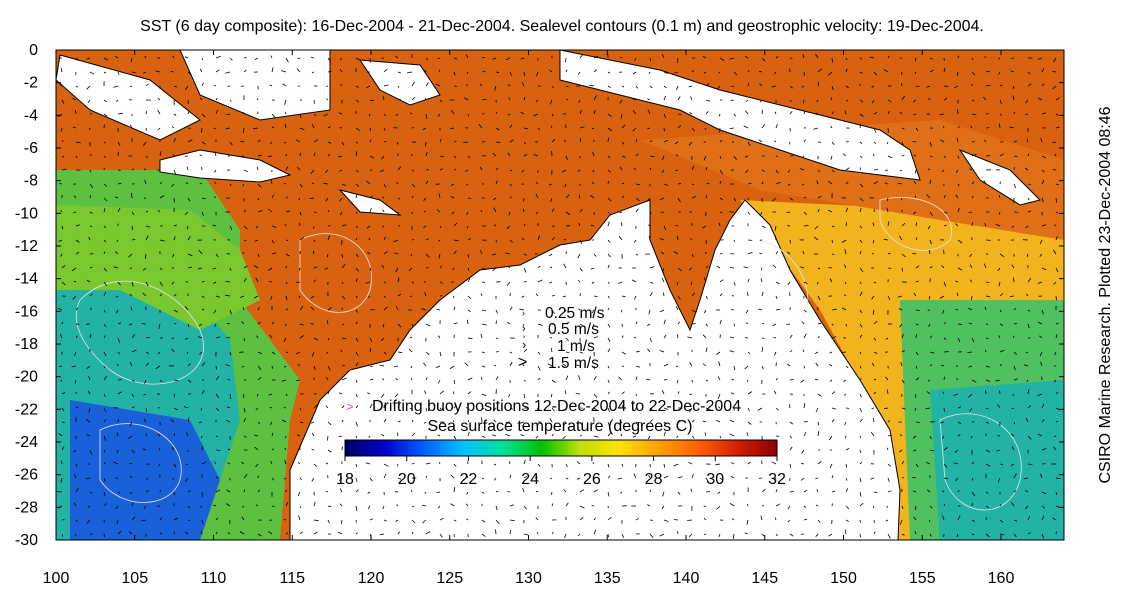  I want to click on lat-tick-label: -12, so click(26, 246).